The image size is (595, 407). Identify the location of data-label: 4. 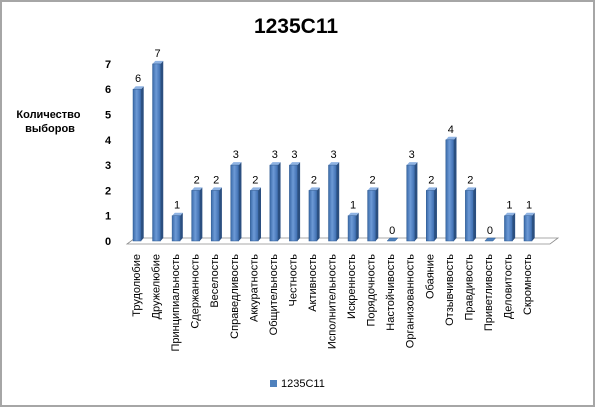
(451, 130).